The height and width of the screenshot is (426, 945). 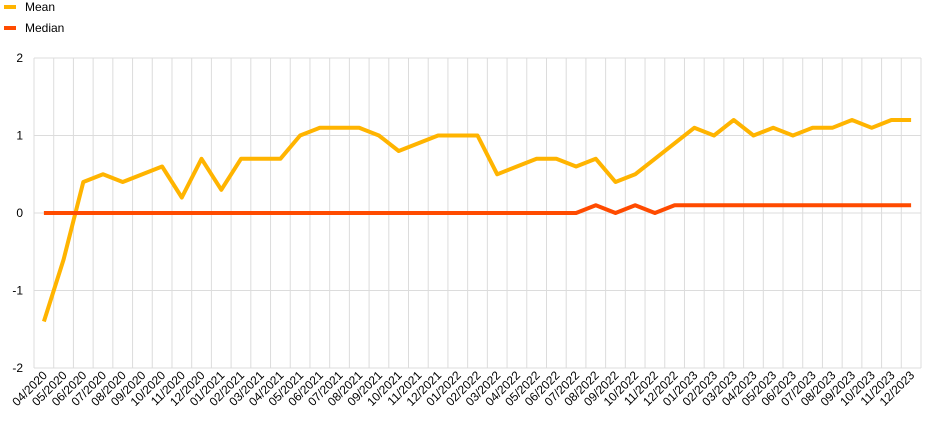 What do you see at coordinates (19, 213) in the screenshot?
I see `y-tick-label: 0` at bounding box center [19, 213].